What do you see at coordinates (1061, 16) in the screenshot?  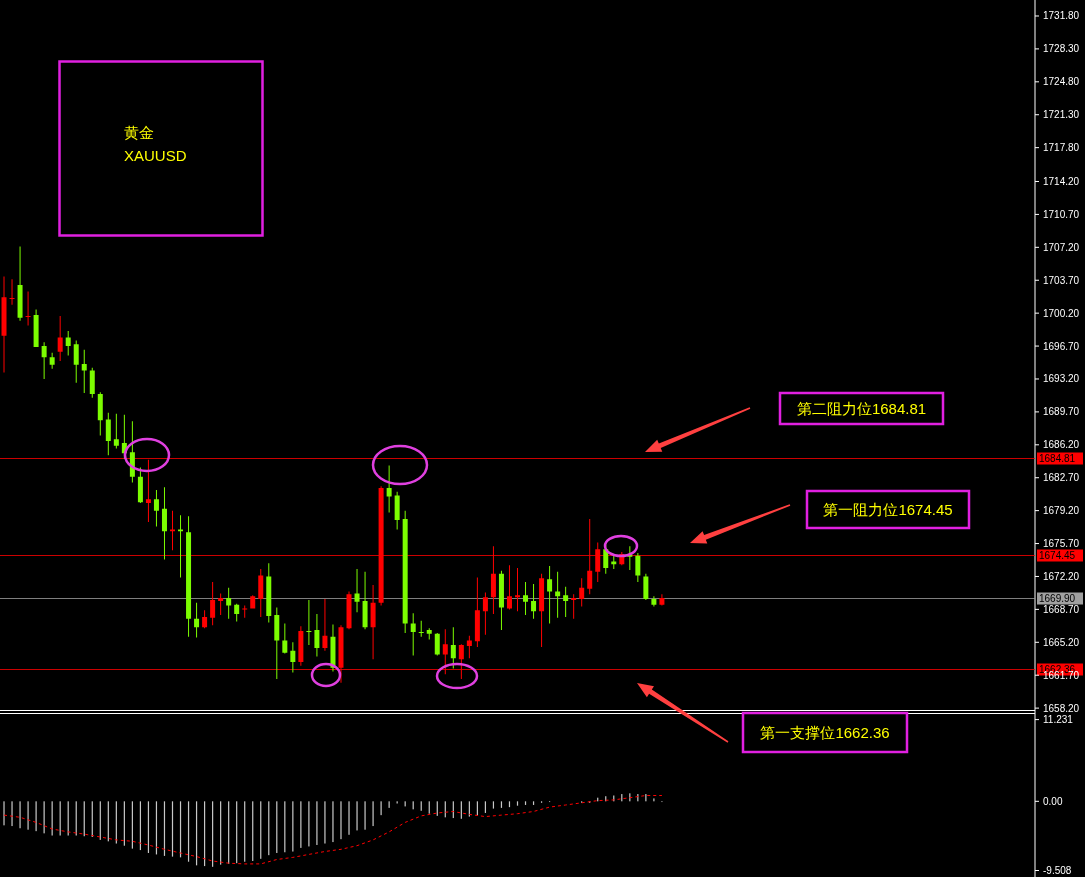 I see `y-tick-label: 1731.80` at bounding box center [1061, 16].